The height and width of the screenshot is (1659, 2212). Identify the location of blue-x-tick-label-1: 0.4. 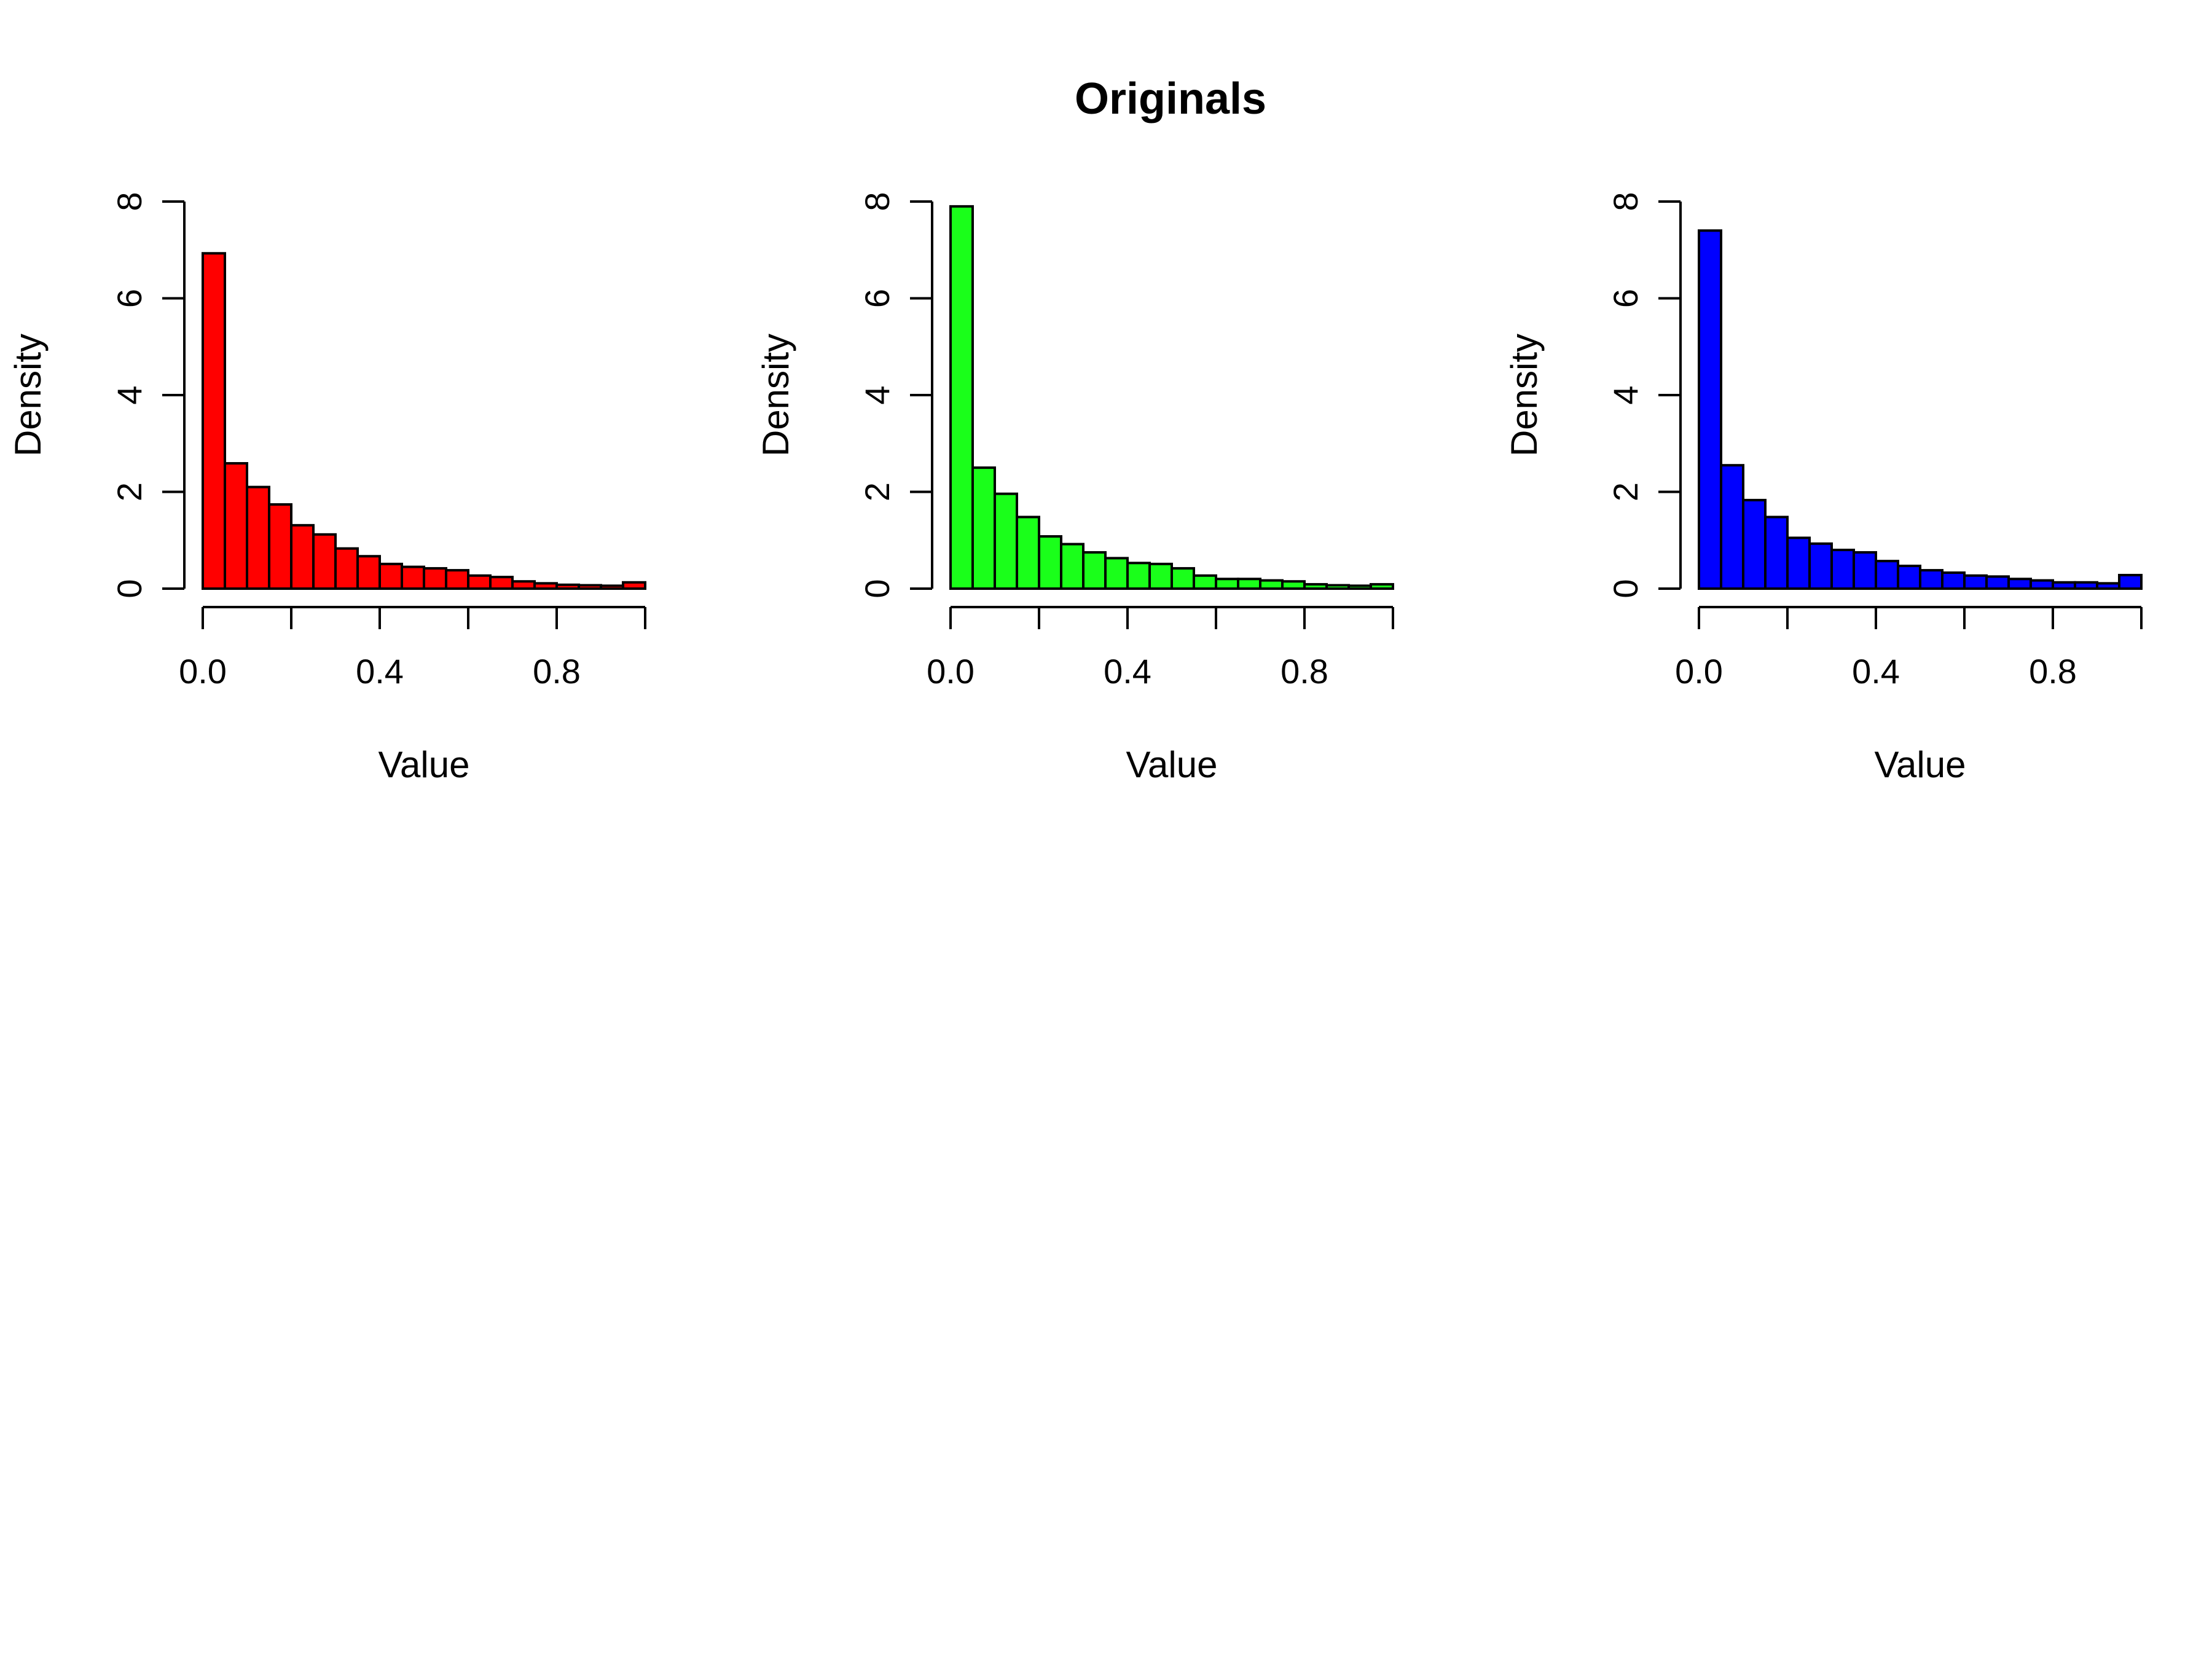
(1876, 671).